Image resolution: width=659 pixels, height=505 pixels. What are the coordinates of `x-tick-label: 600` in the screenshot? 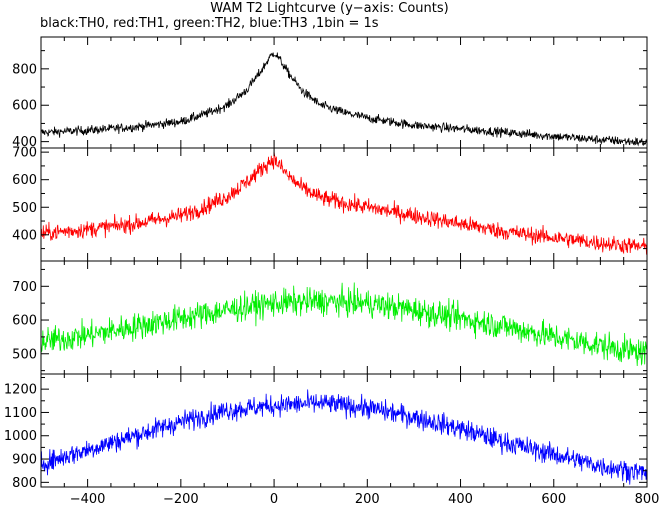 It's located at (553, 498).